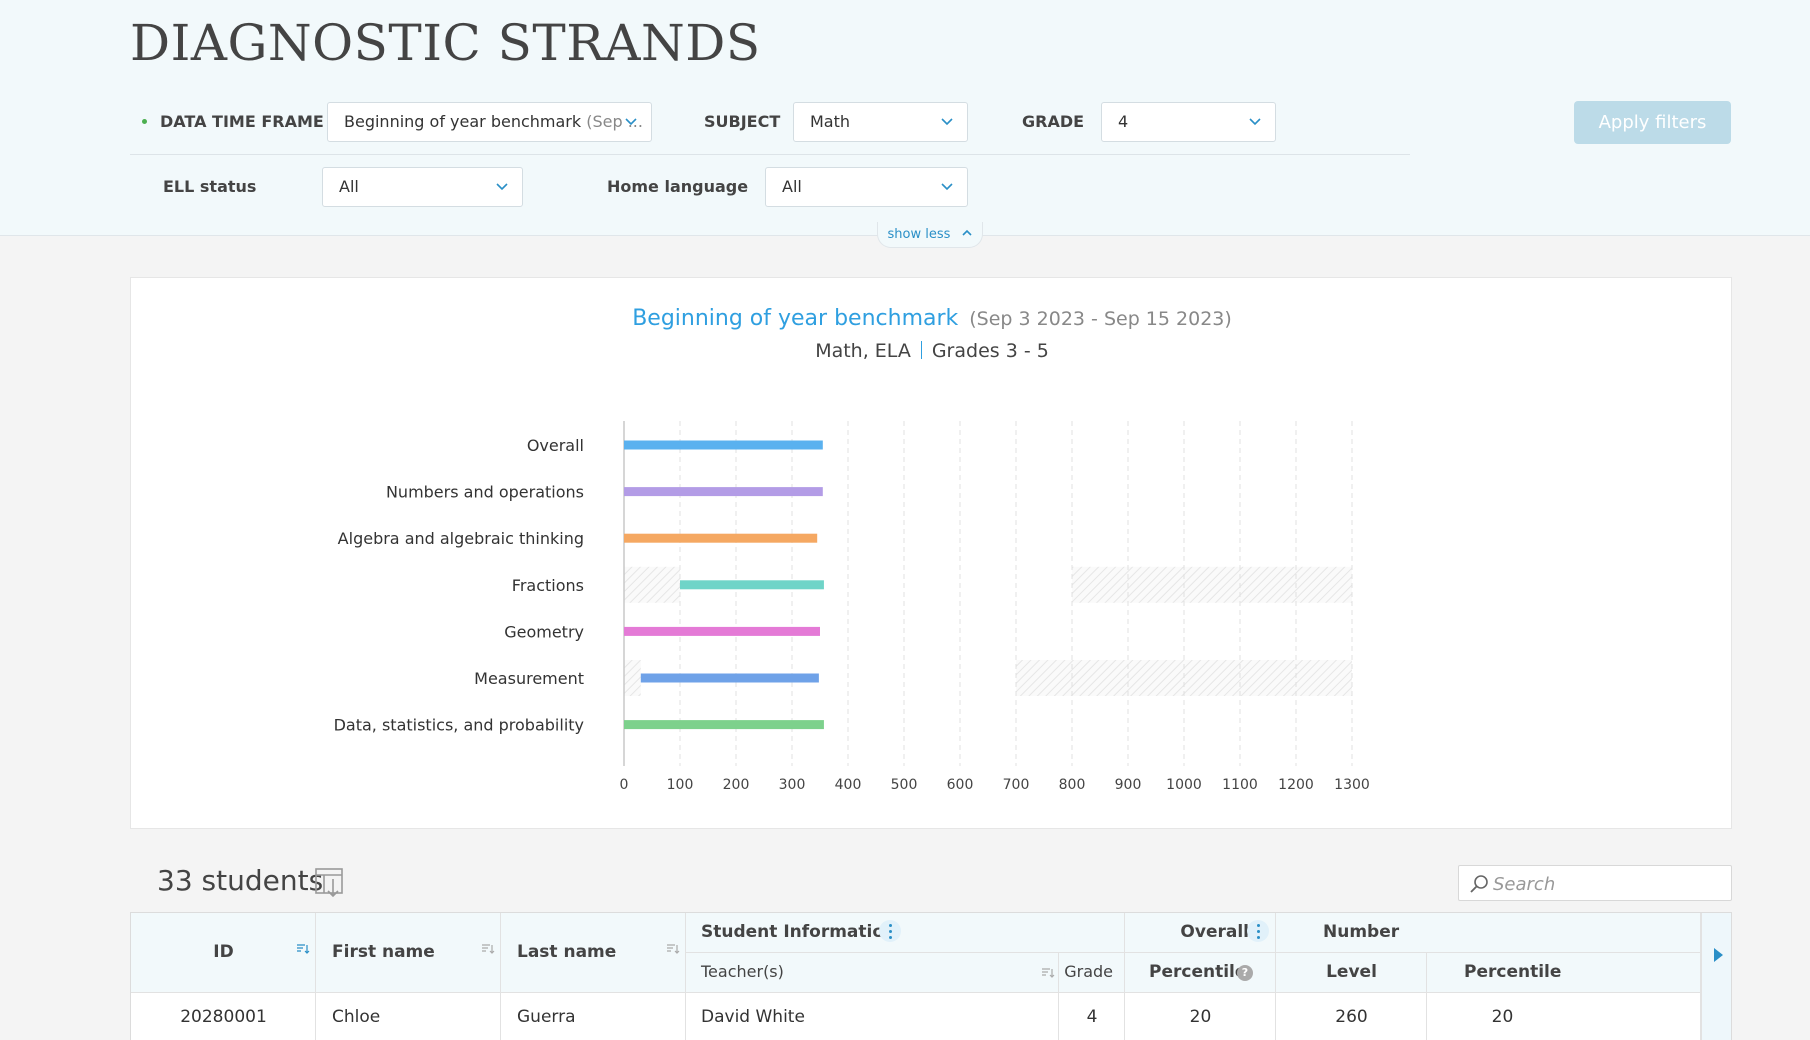  Describe the element at coordinates (593, 1016) in the screenshot. I see `cell-last-name: Guerra` at that location.